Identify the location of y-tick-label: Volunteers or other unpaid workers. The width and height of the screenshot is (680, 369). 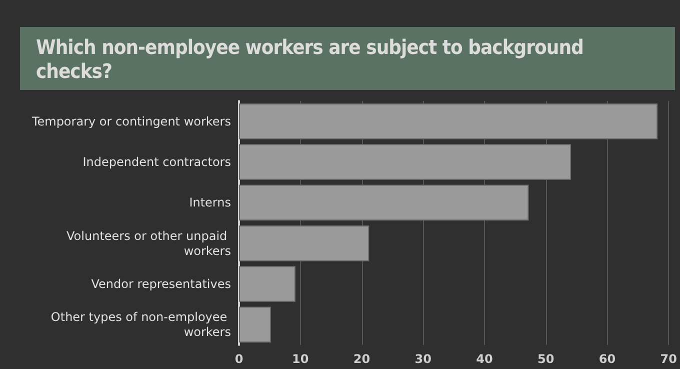
(148, 243).